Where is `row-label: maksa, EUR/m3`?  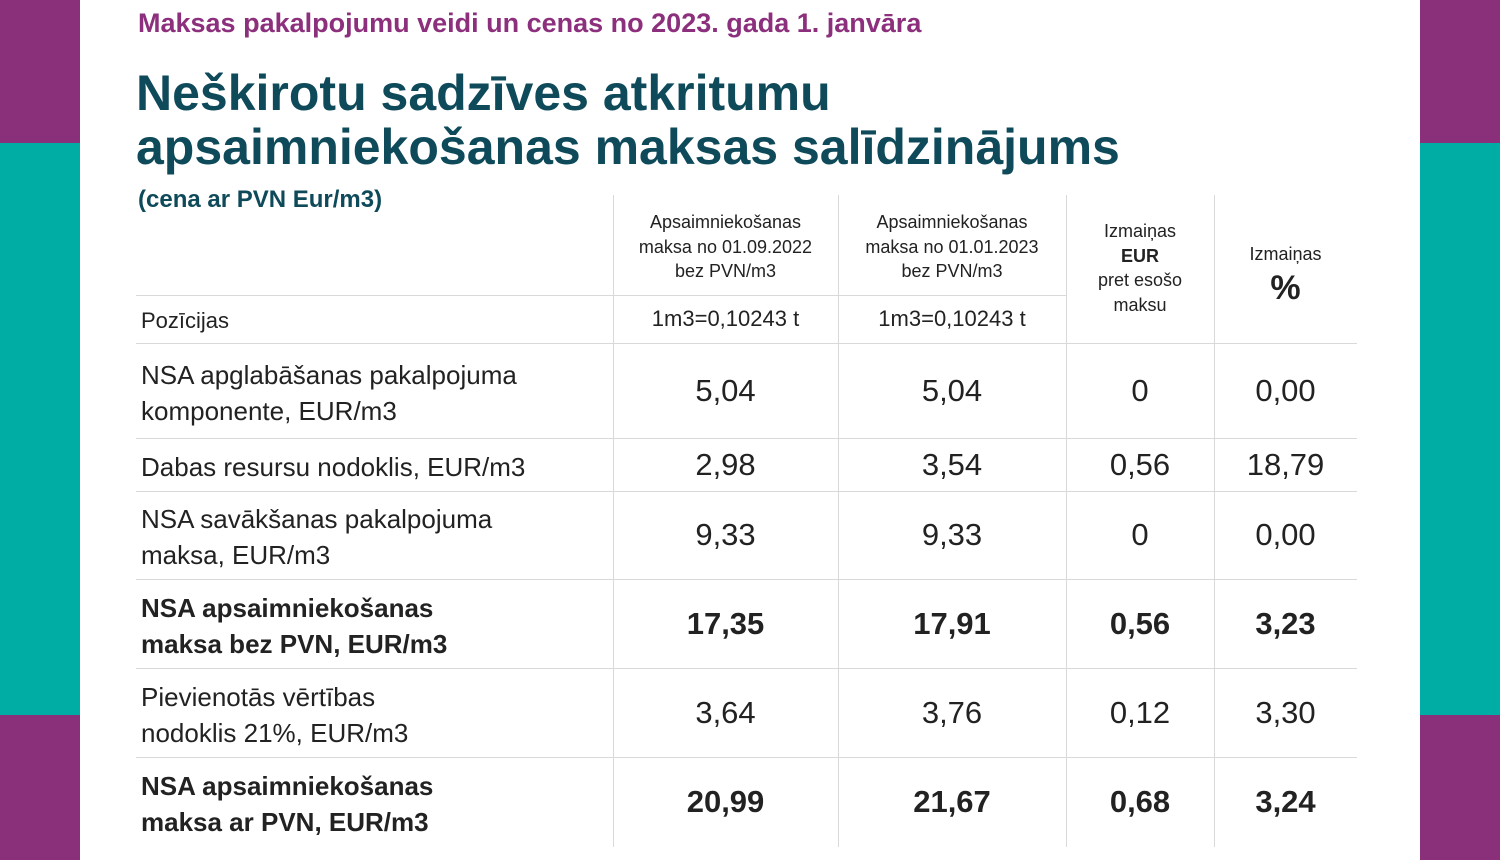
row-label: maksa, EUR/m3 is located at coordinates (236, 555).